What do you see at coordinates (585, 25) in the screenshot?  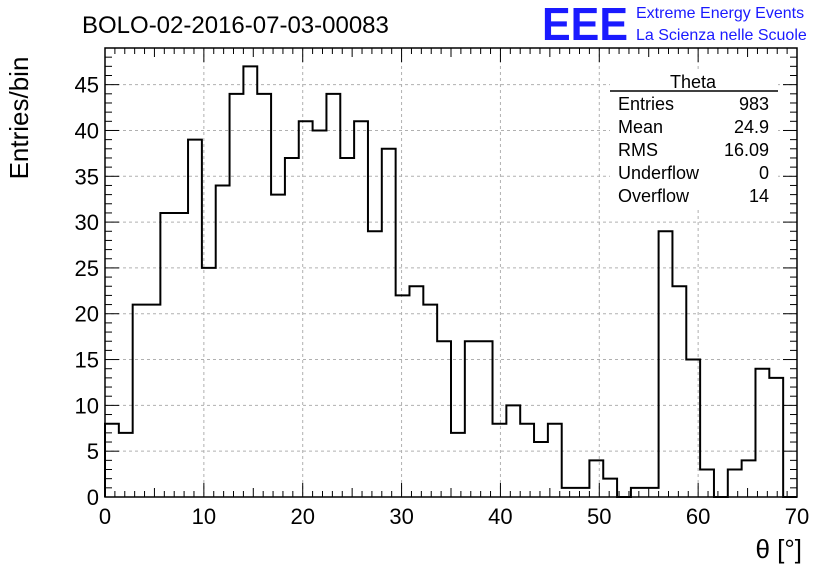 I see `eee-logo: EEE` at bounding box center [585, 25].